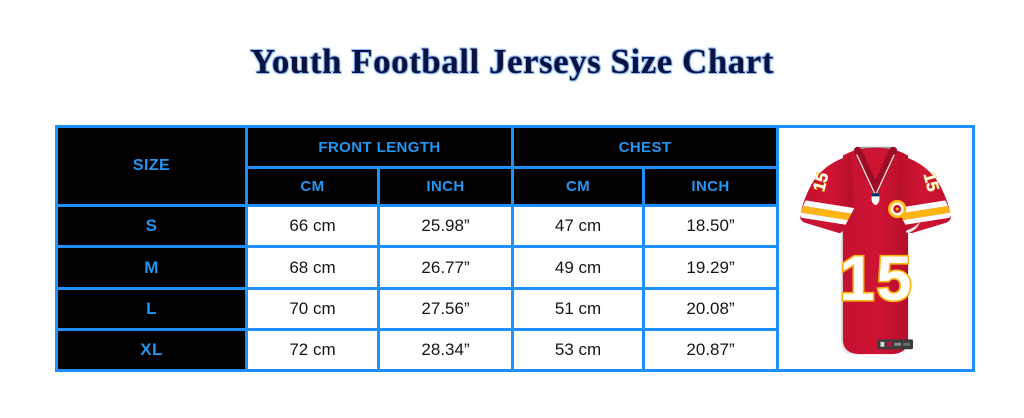 The width and height of the screenshot is (1024, 418). Describe the element at coordinates (445, 350) in the screenshot. I see `xl-front-inch: 28.34”` at that location.